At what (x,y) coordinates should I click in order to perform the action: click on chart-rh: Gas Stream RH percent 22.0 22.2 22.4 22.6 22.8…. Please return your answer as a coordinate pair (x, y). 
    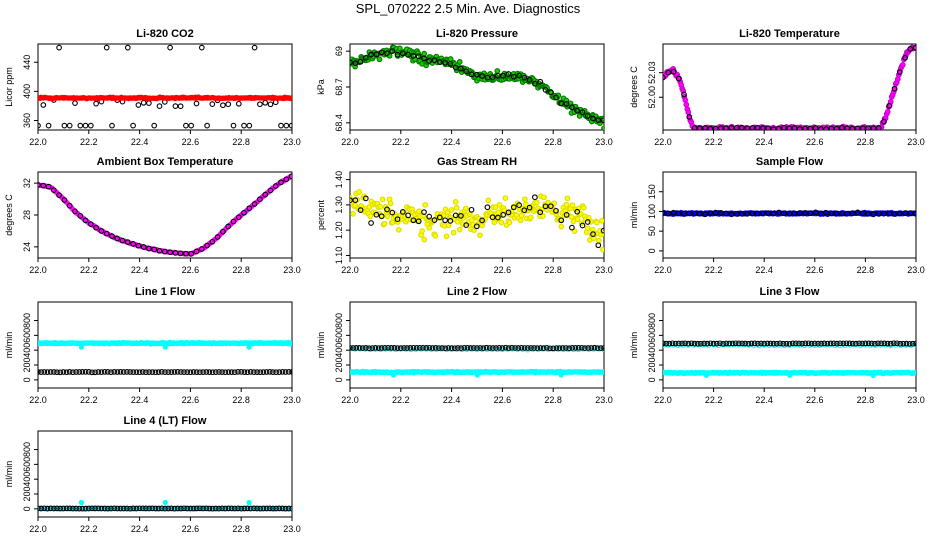
    Looking at the image, I should click on (464, 215).